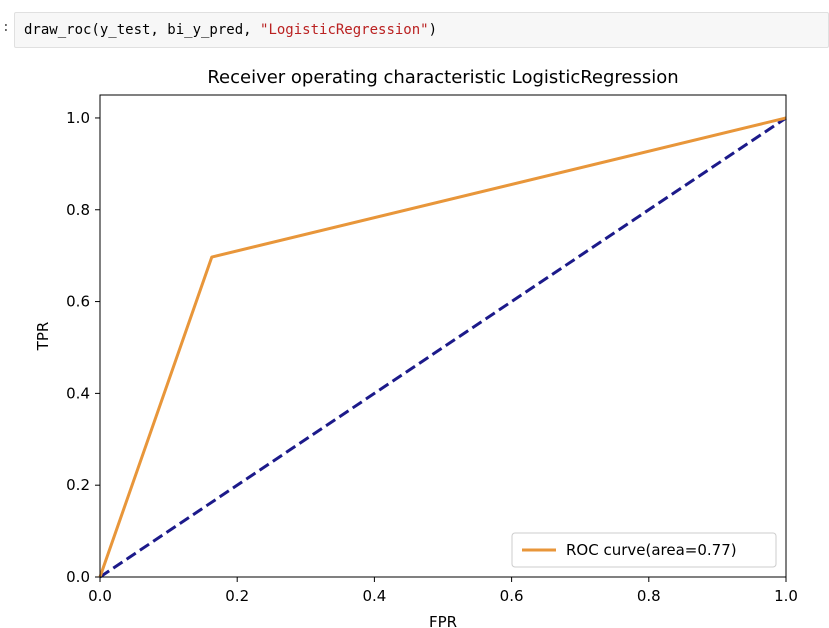  I want to click on legend: ROC curve(area=0.77), so click(644, 550).